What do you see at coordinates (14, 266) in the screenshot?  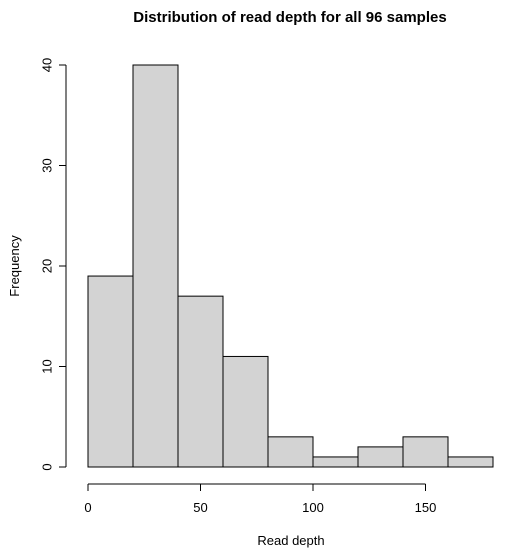 I see `y-axis-label: Frequency` at bounding box center [14, 266].